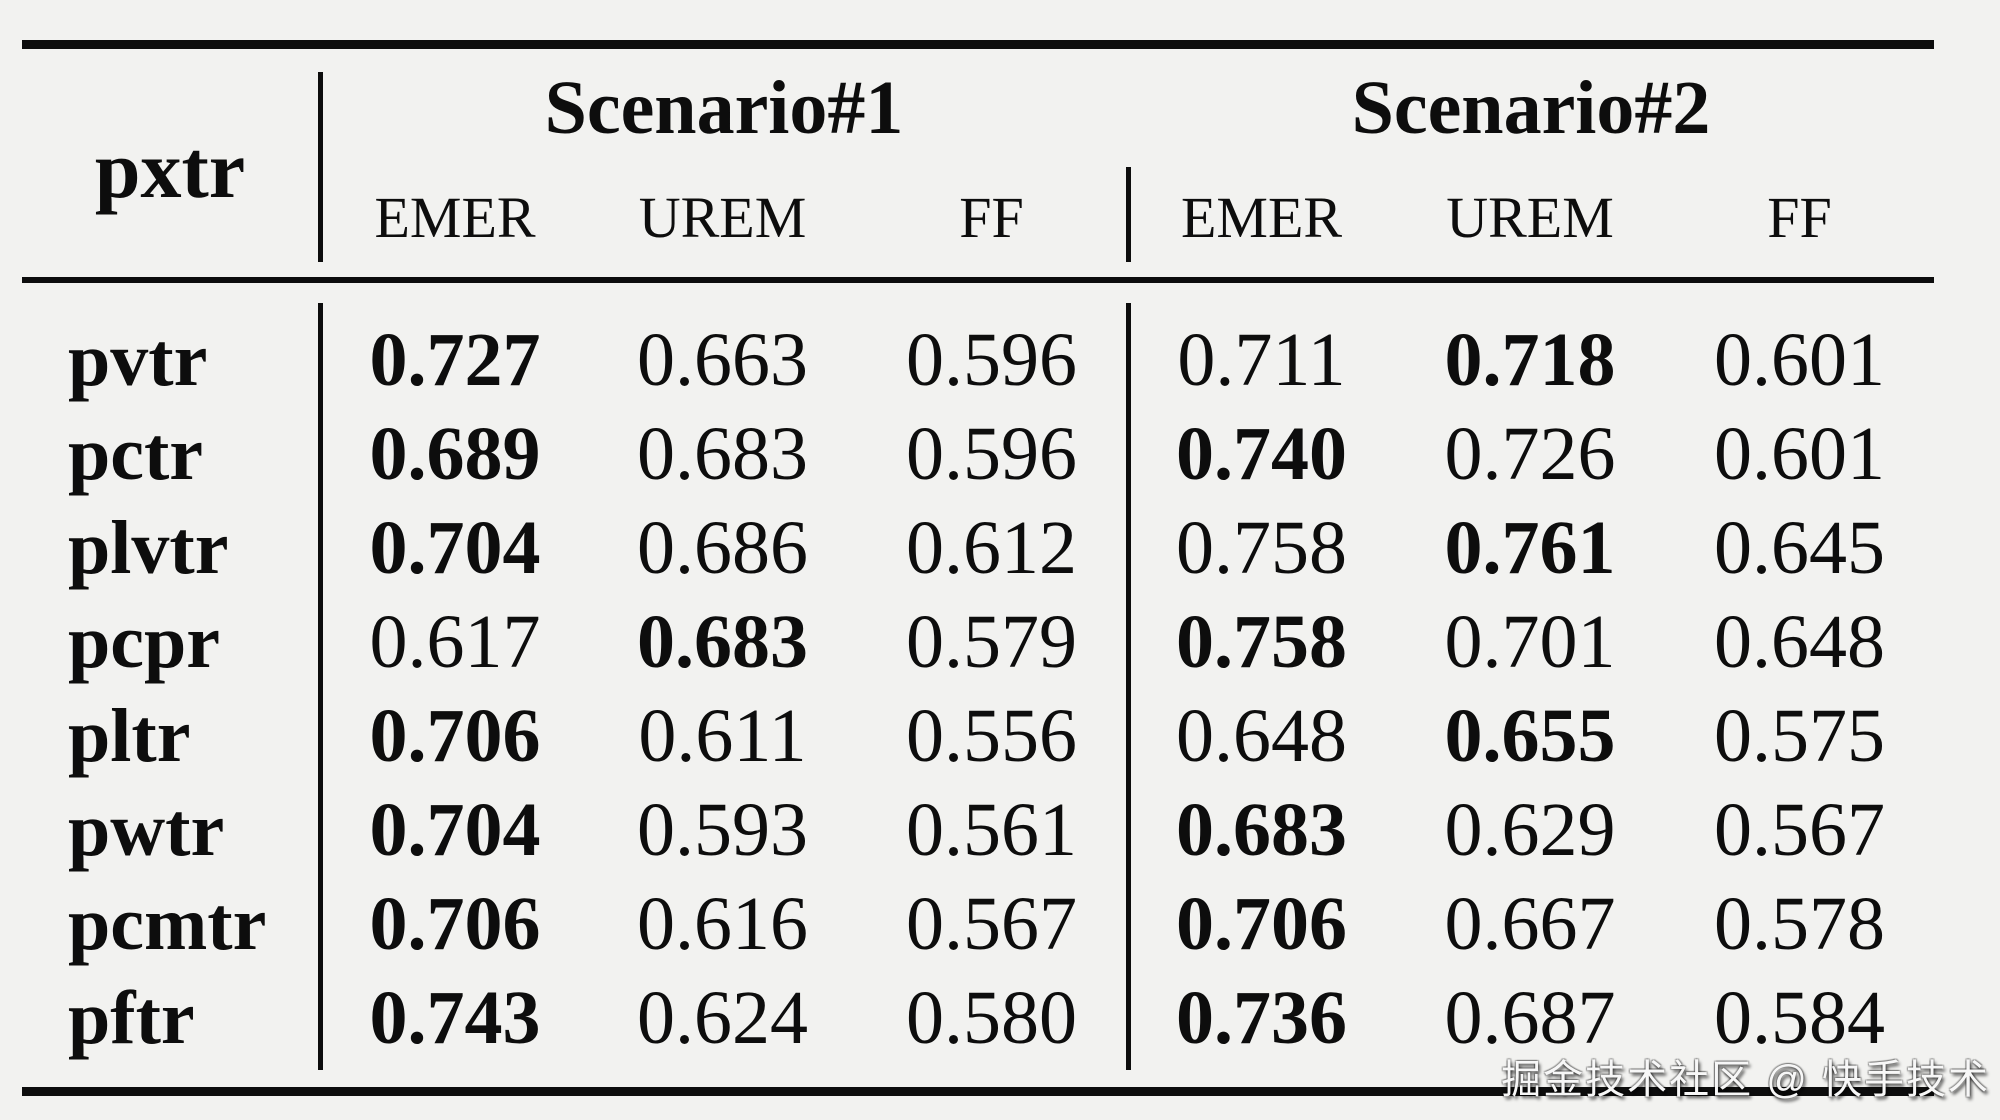  Describe the element at coordinates (170, 169) in the screenshot. I see `corner-header-pxtr: pxtr` at that location.